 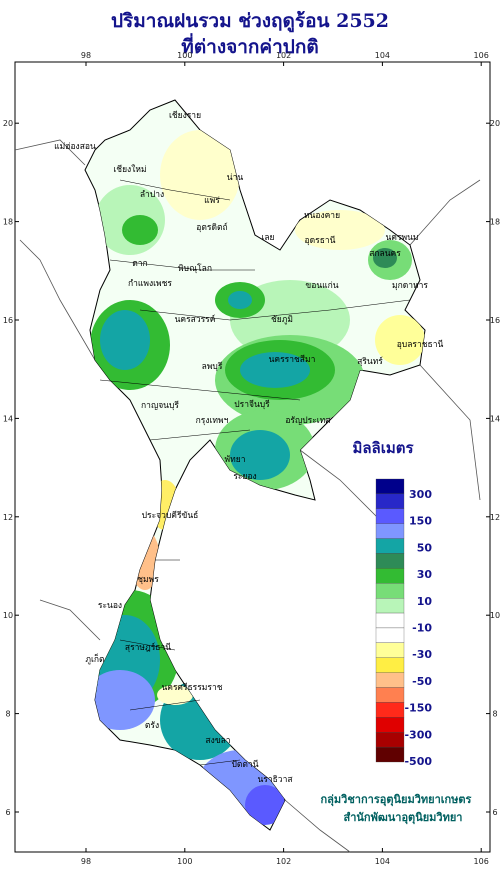 What do you see at coordinates (212, 366) in the screenshot?
I see `place-label: ลพบุรี` at bounding box center [212, 366].